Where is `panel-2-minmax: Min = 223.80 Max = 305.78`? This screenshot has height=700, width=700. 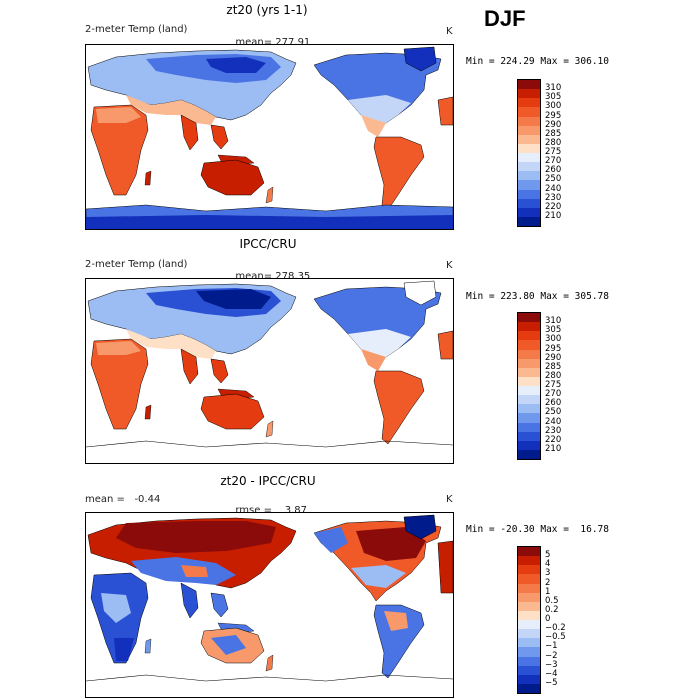 panel-2-minmax: Min = 223.80 Max = 305.78 is located at coordinates (537, 296).